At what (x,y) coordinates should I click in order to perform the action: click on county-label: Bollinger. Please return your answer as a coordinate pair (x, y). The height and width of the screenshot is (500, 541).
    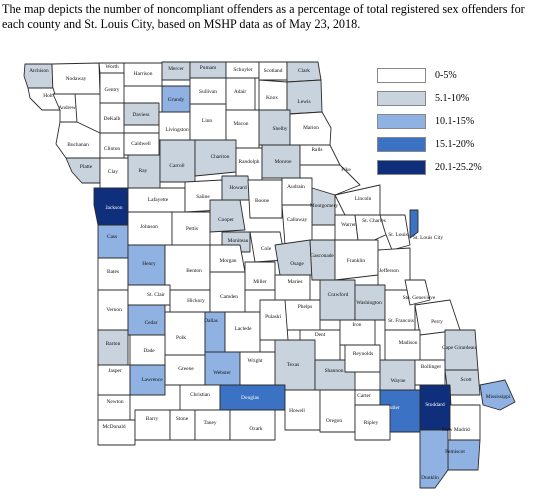
    Looking at the image, I should click on (431, 367).